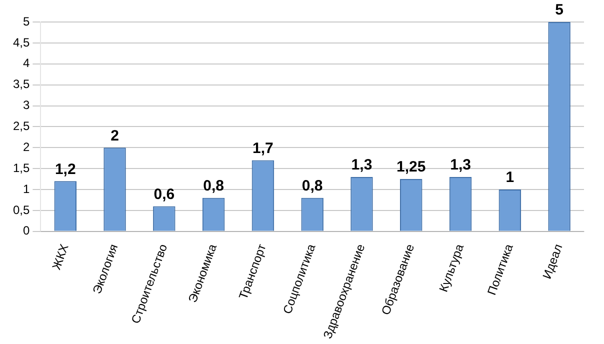 The height and width of the screenshot is (344, 604). I want to click on data-label: 5, so click(559, 10).